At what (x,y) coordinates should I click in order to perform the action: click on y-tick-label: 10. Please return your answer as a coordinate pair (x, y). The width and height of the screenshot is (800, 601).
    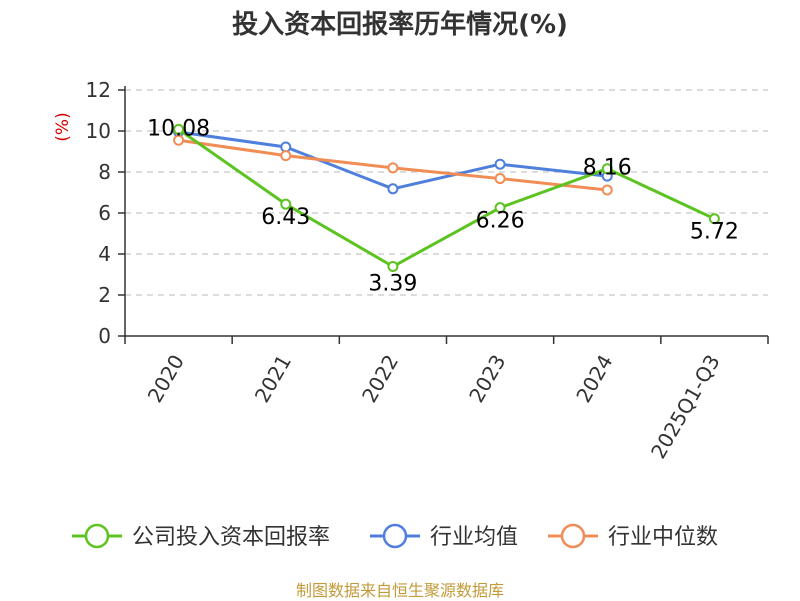
    Looking at the image, I should click on (98, 131).